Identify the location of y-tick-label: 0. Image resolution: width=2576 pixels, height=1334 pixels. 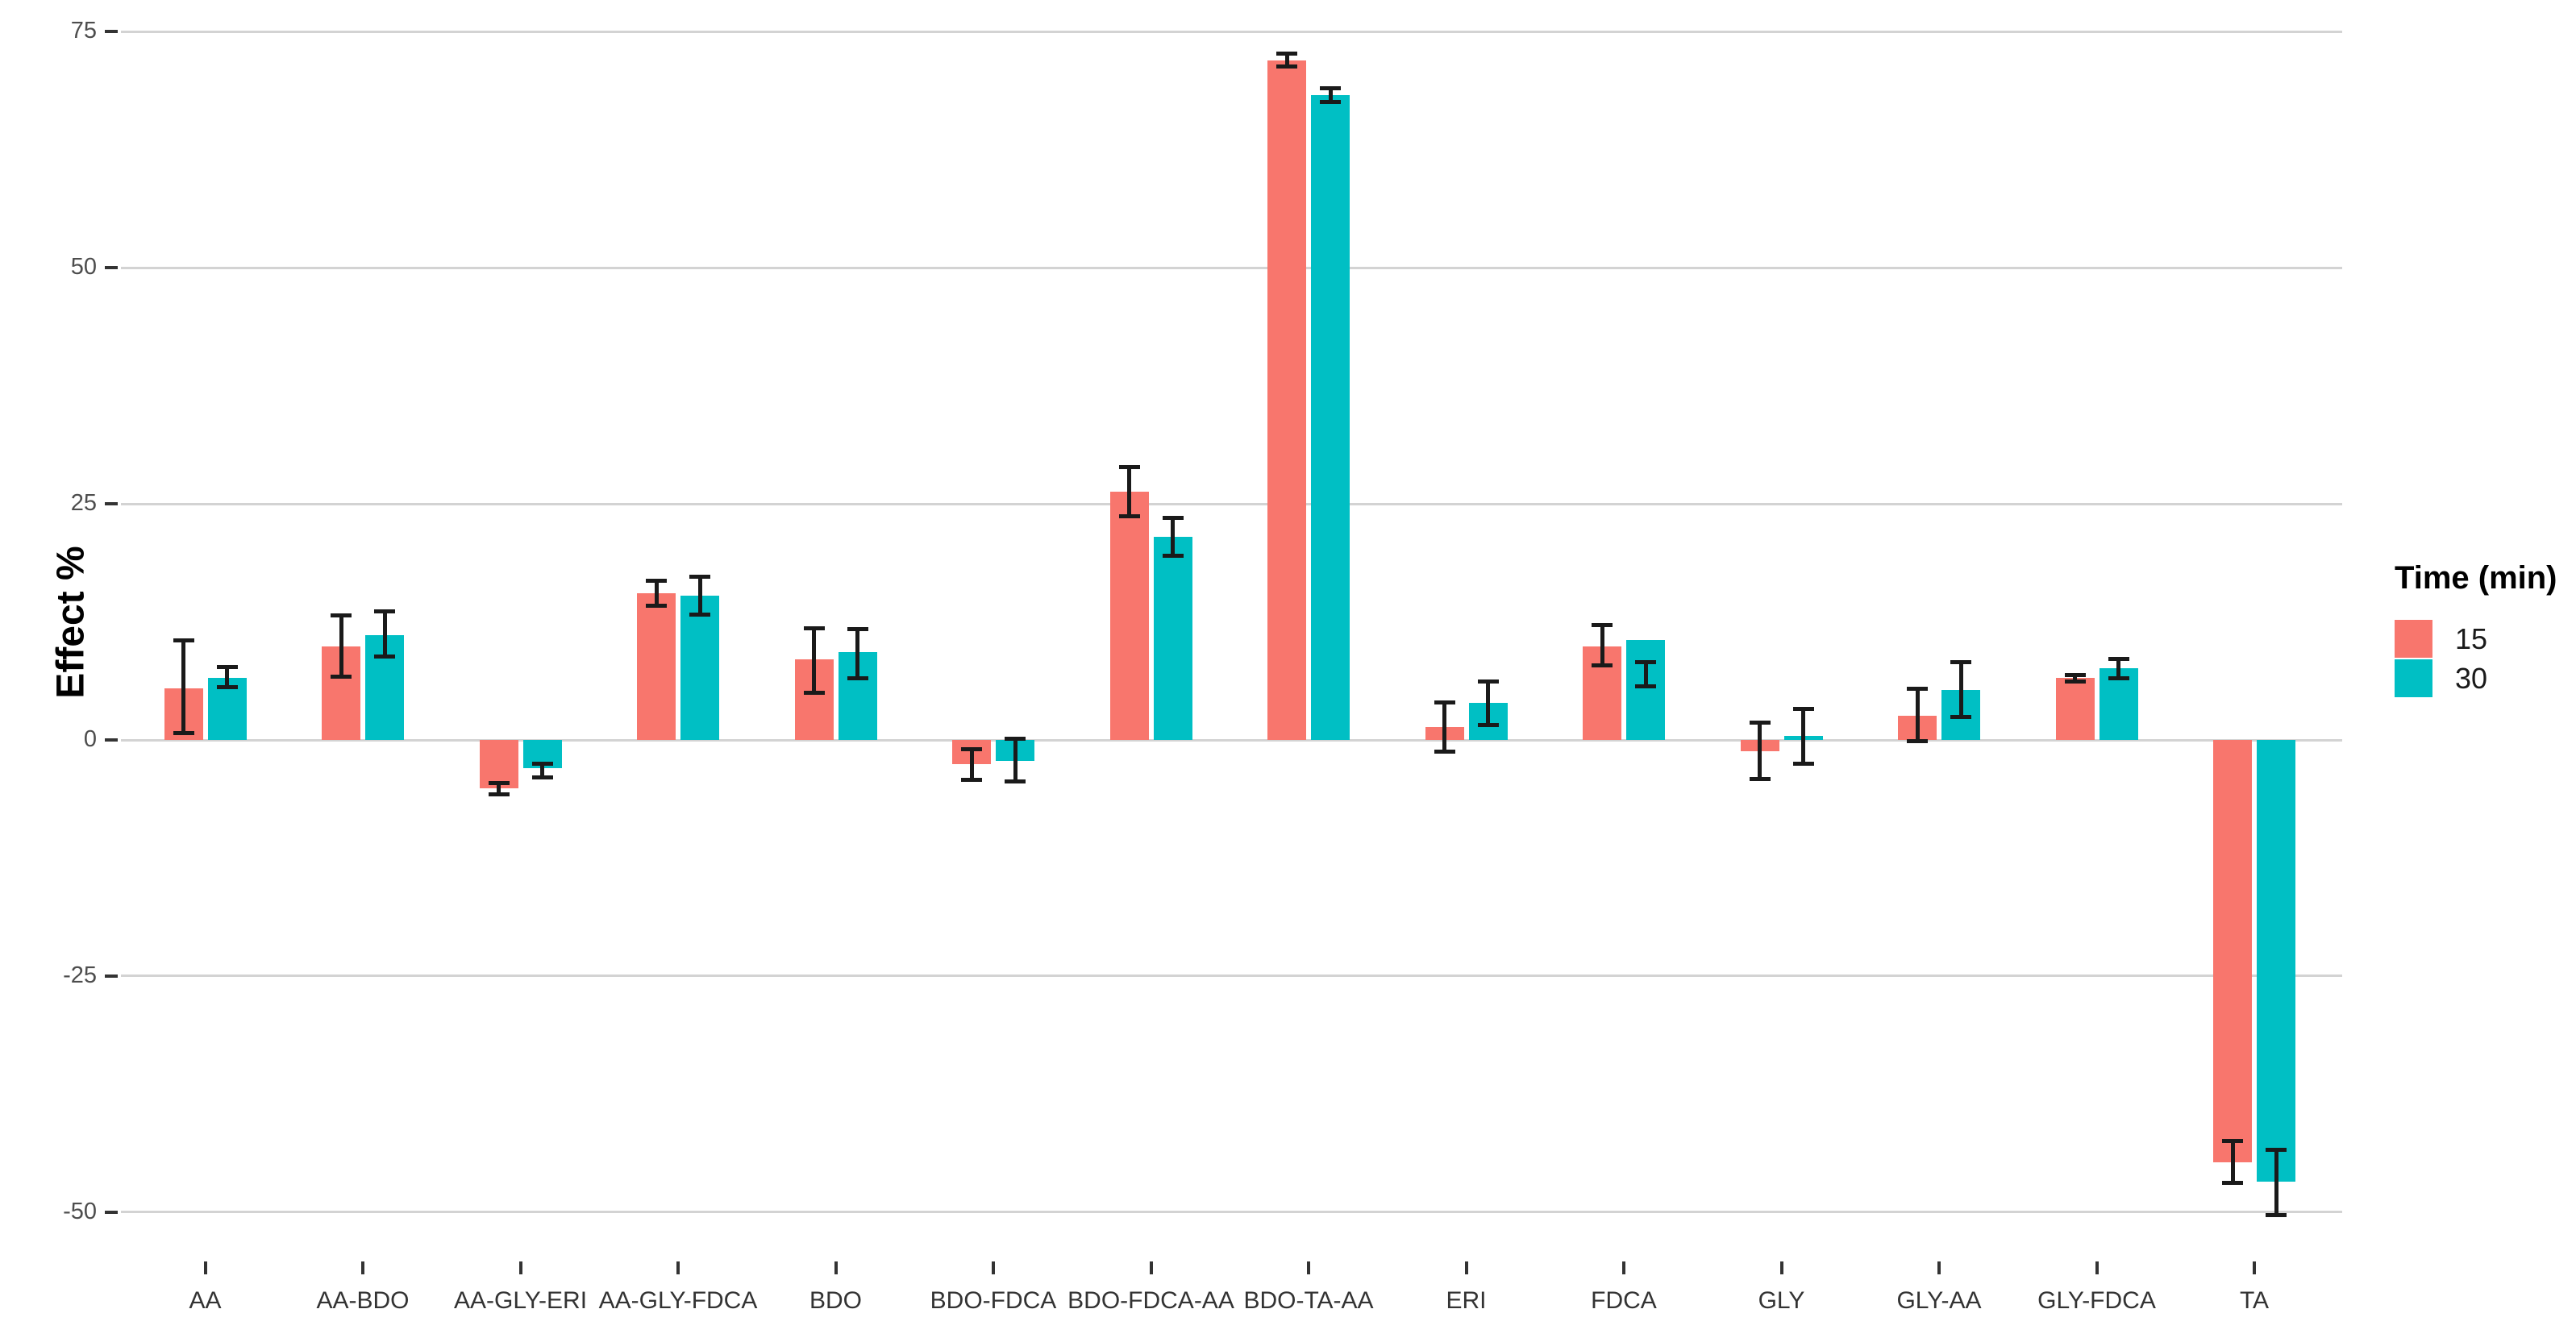
(90, 739).